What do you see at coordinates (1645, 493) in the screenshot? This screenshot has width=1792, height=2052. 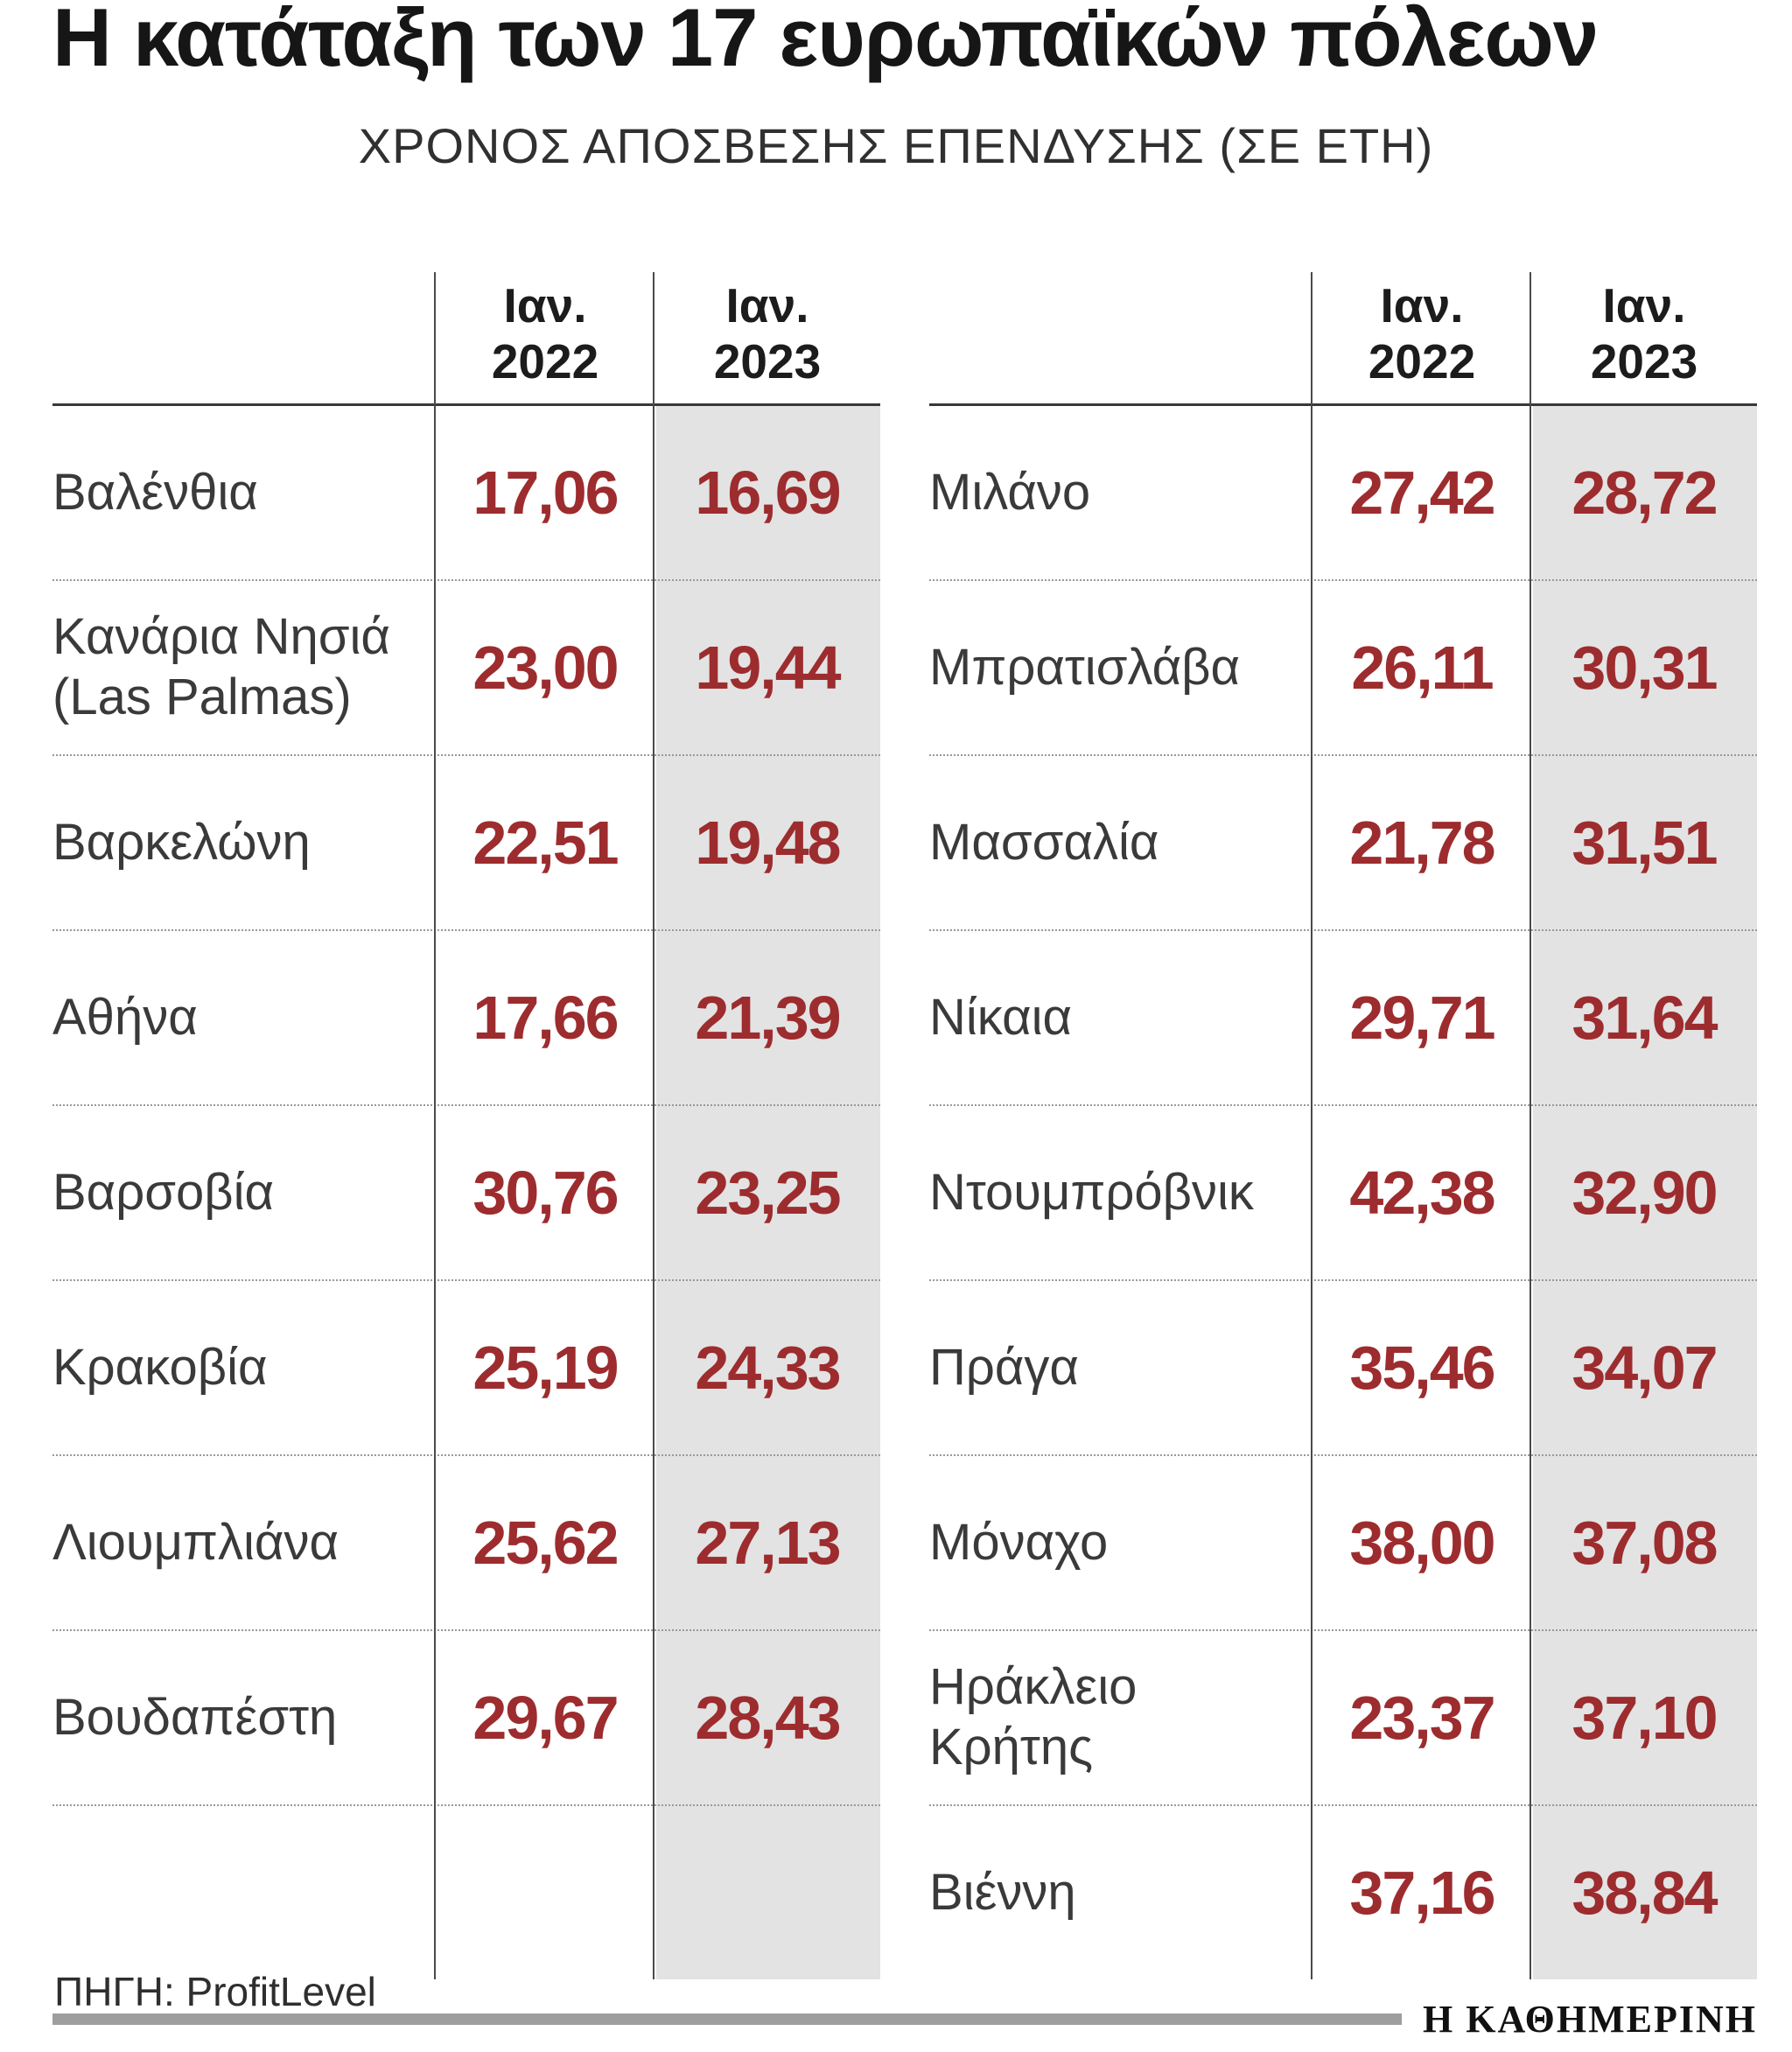 I see `value-jan-2023: 28,72` at bounding box center [1645, 493].